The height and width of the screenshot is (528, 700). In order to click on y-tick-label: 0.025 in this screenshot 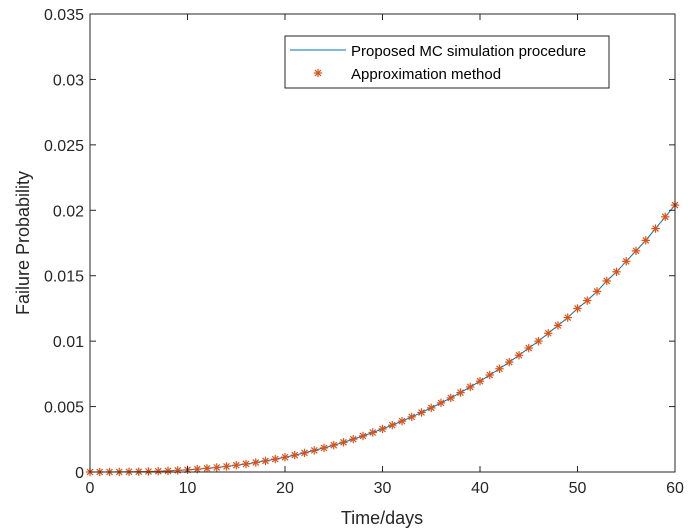, I will do `click(64, 146)`.